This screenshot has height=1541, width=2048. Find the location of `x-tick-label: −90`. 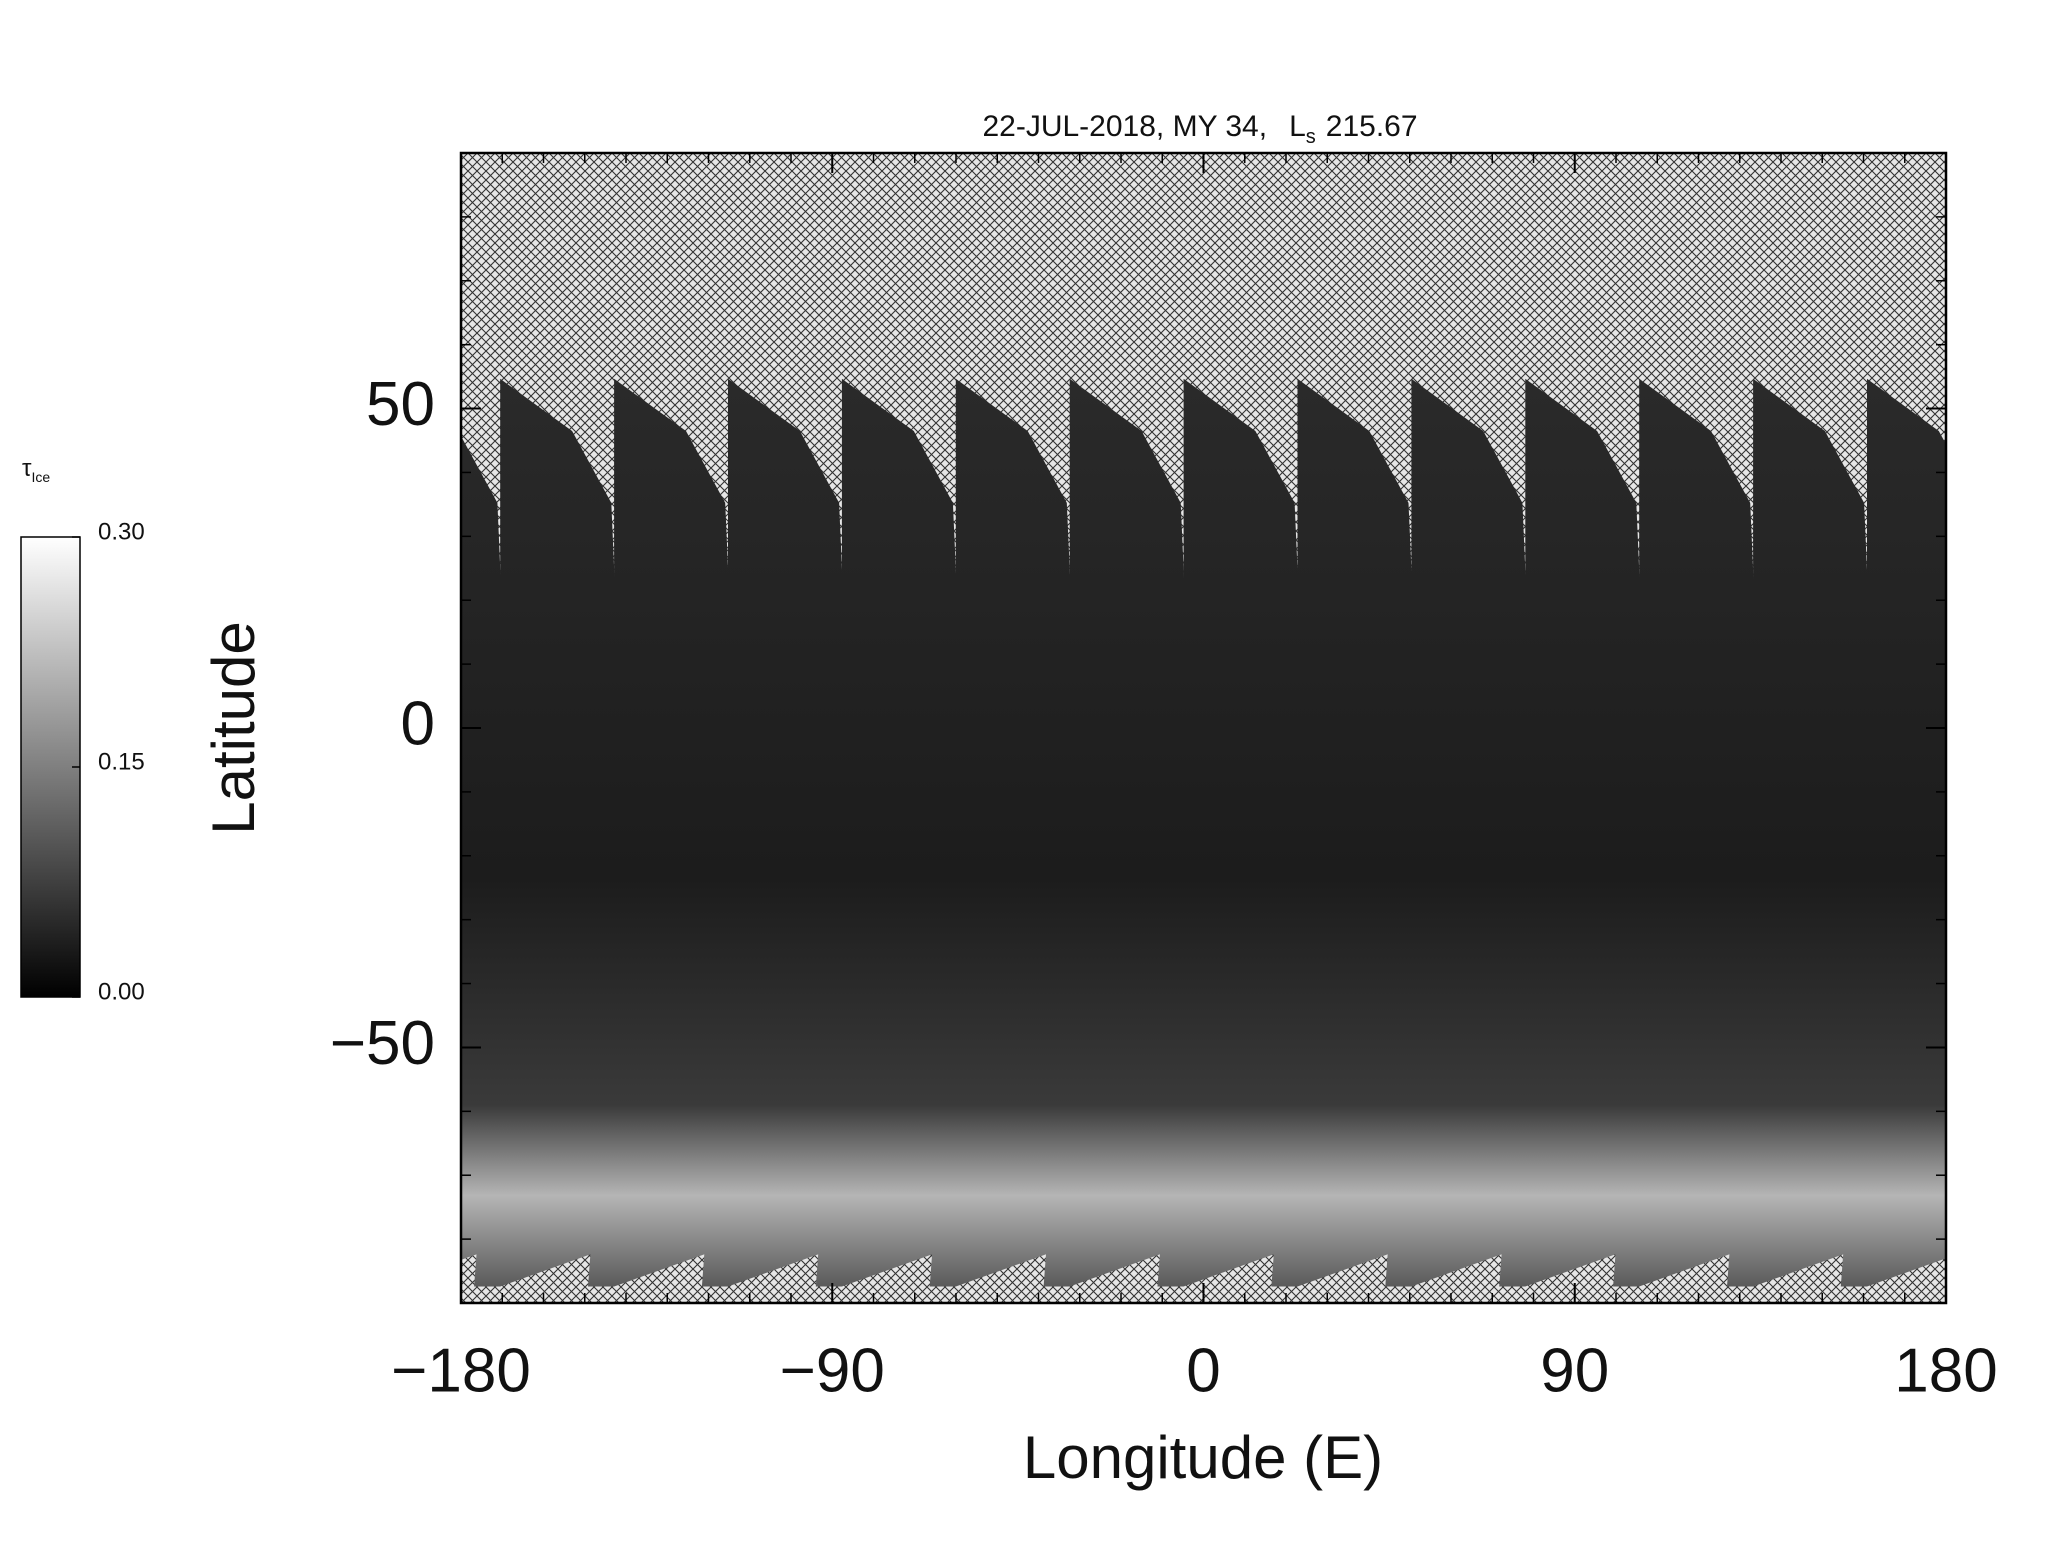

x-tick-label: −90 is located at coordinates (832, 1370).